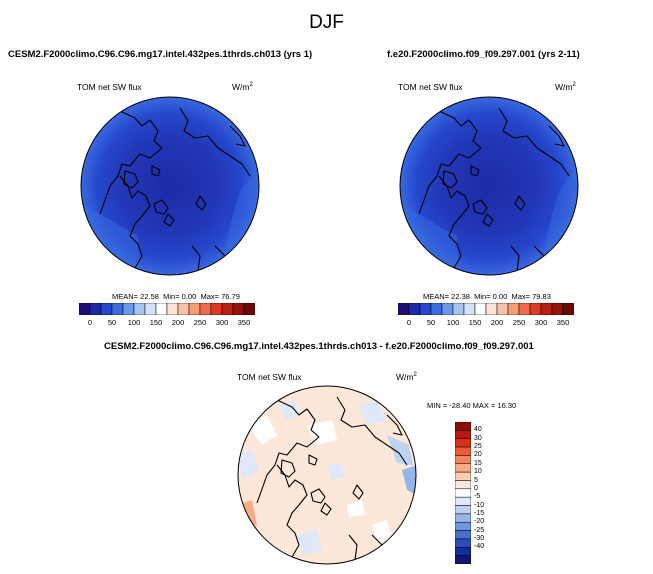  What do you see at coordinates (109, 87) in the screenshot?
I see `panel-1-variable-label: TOM net SW flux` at bounding box center [109, 87].